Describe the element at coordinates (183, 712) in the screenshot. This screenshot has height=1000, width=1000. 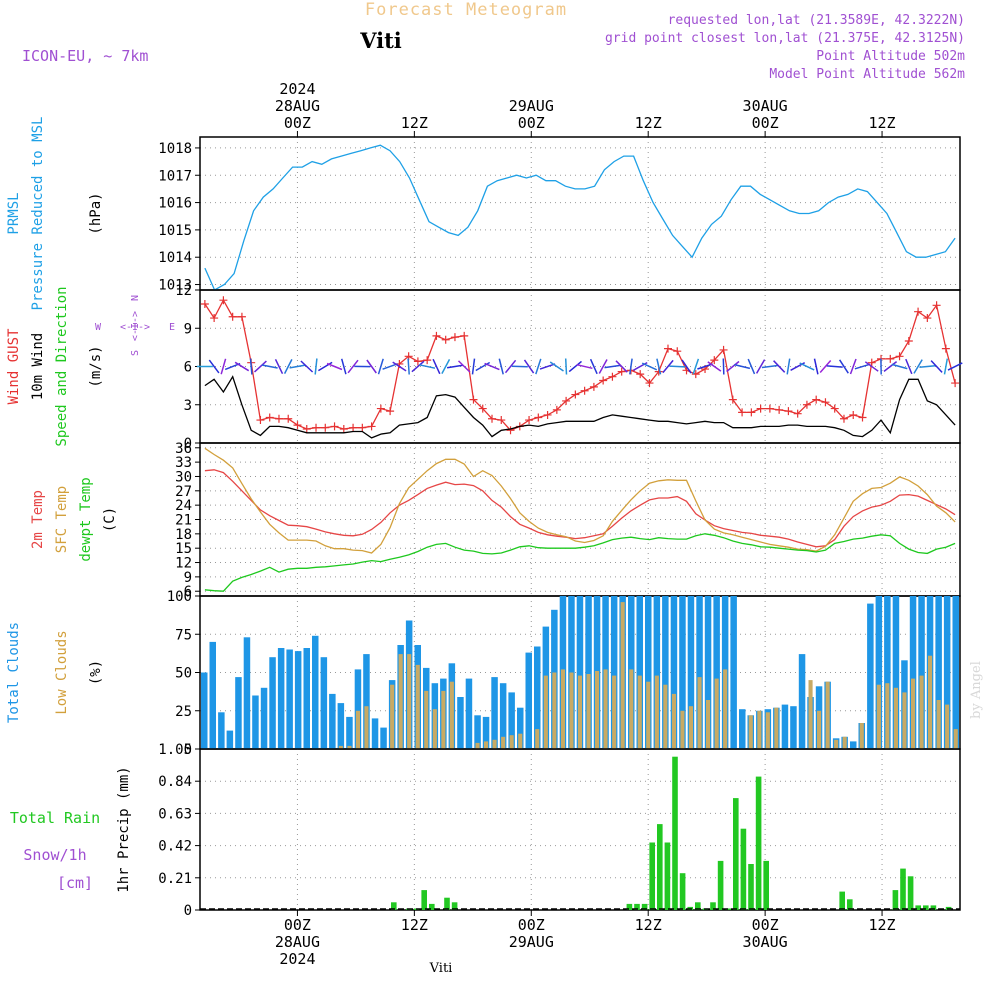
I see `y-tick-label: 25` at that location.